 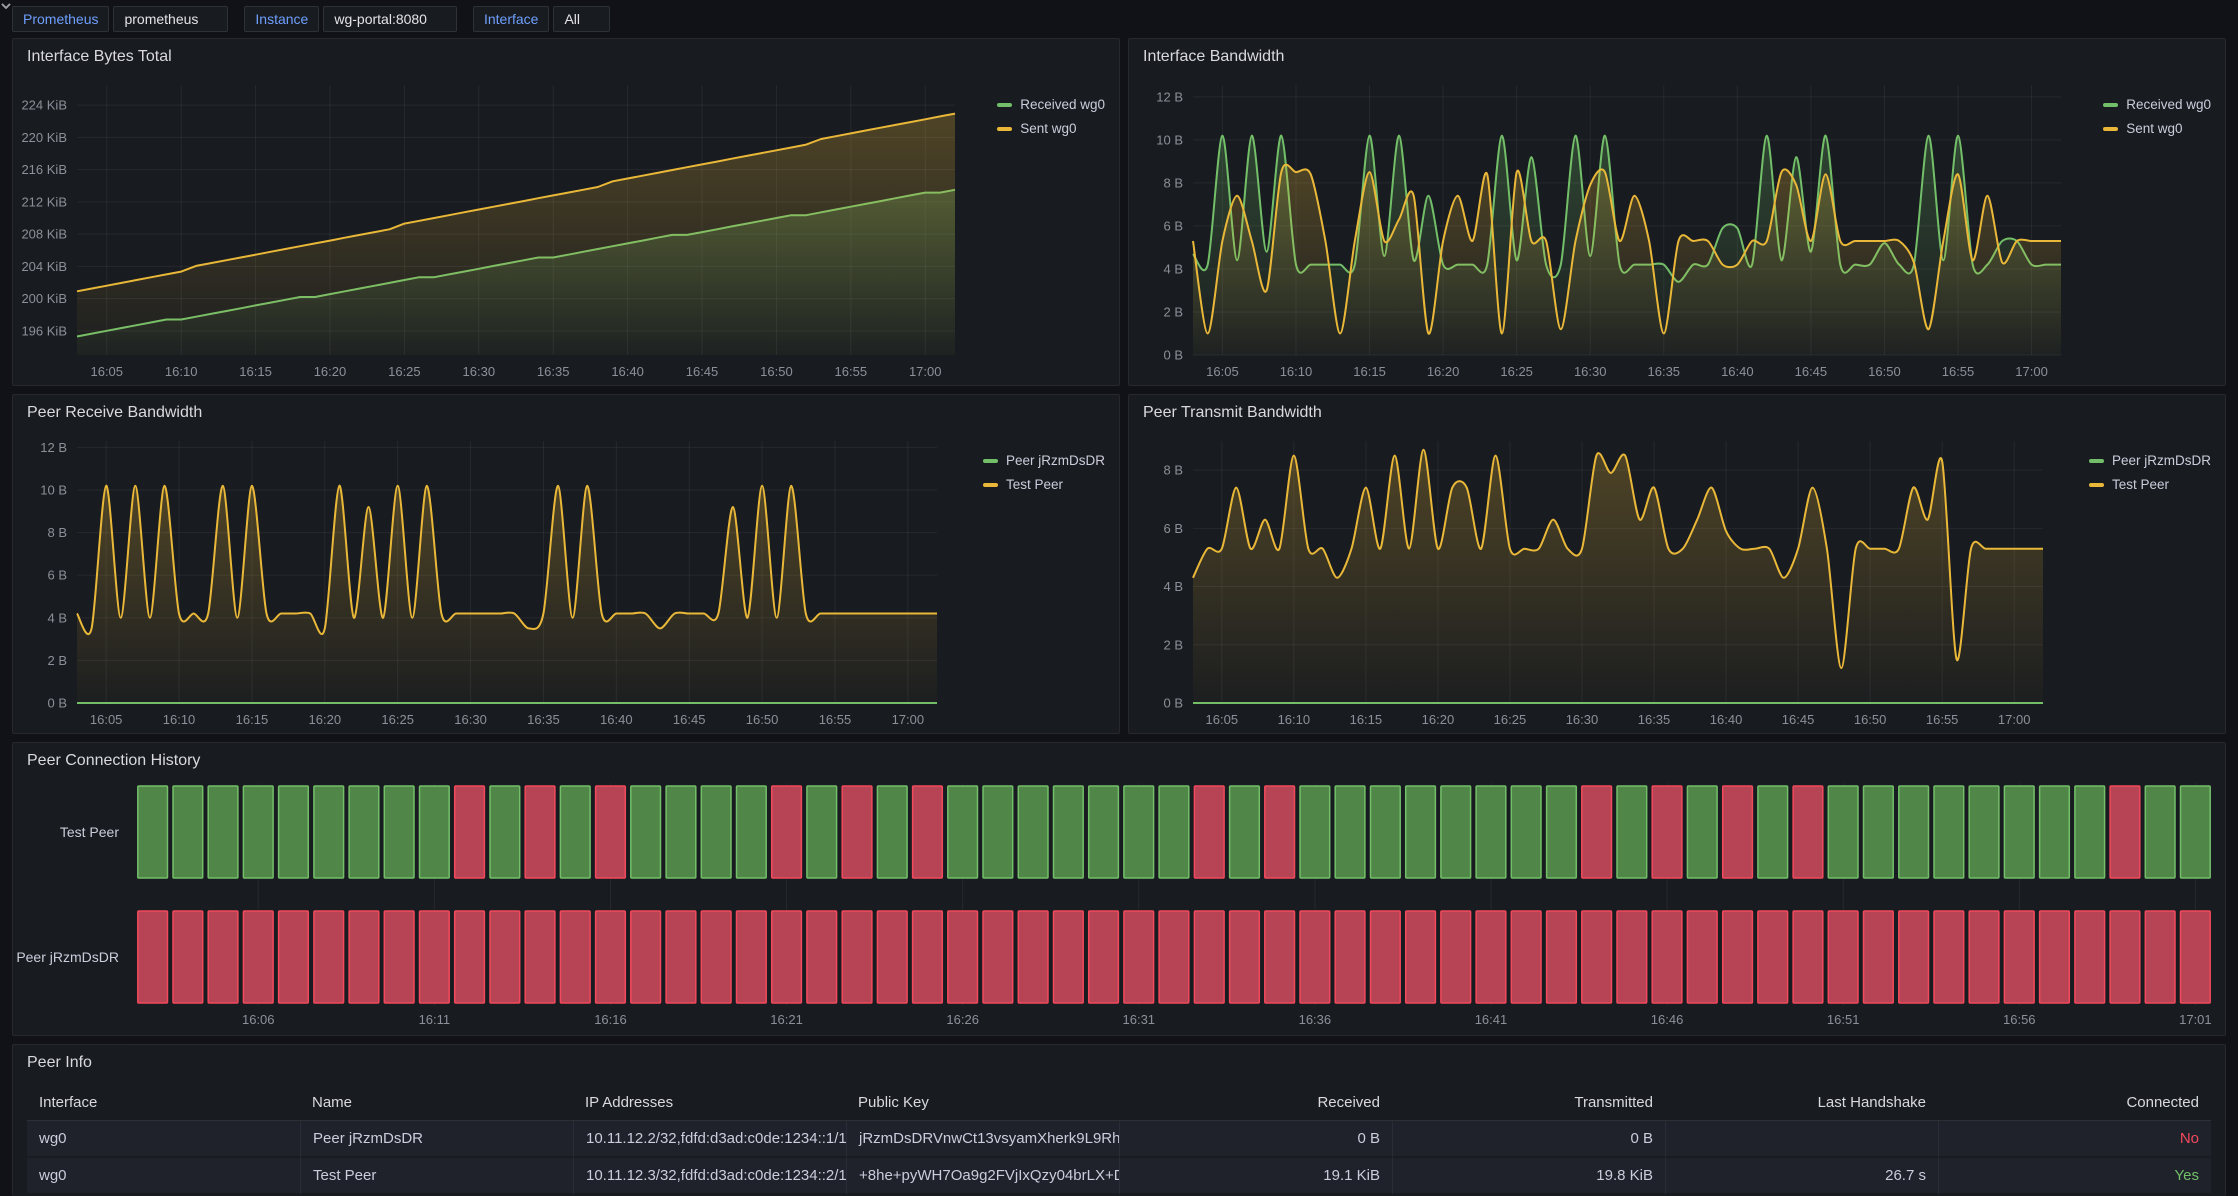 What do you see at coordinates (1255, 1176) in the screenshot?
I see `cell-received: 19.1 KiB` at bounding box center [1255, 1176].